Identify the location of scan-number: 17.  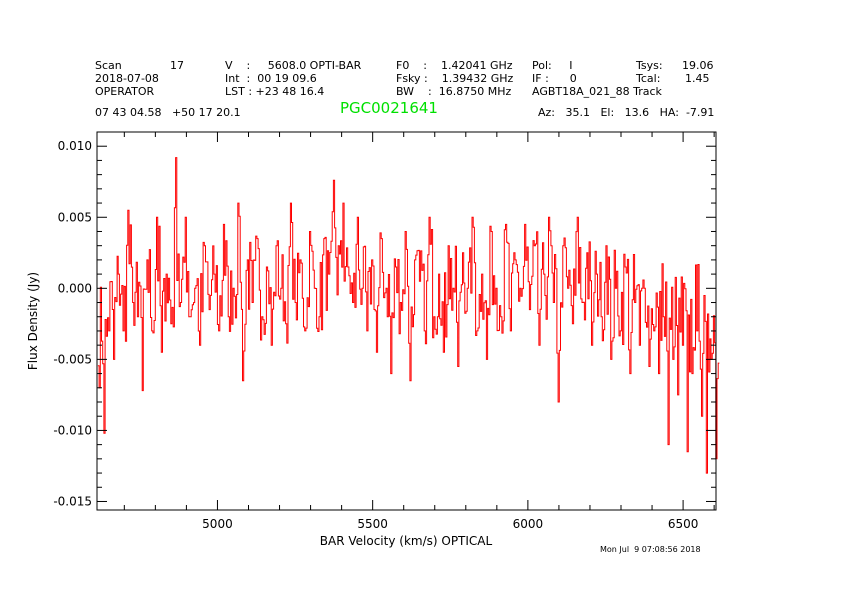
(177, 65).